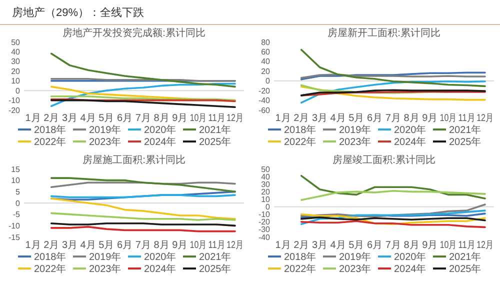 The image size is (500, 281). I want to click on y-tick-label: -30, so click(264, 229).